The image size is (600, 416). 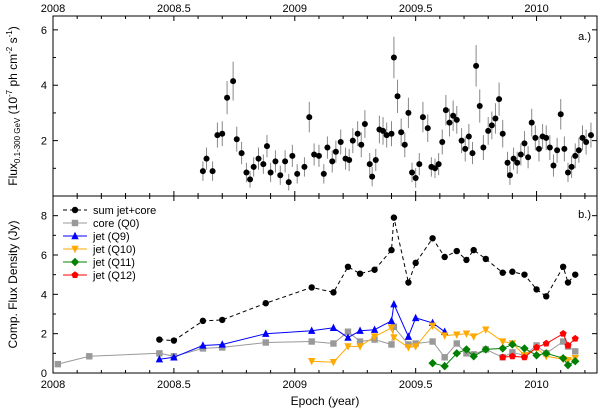 I want to click on x-tick-label: 2008.5, so click(x=174, y=385).